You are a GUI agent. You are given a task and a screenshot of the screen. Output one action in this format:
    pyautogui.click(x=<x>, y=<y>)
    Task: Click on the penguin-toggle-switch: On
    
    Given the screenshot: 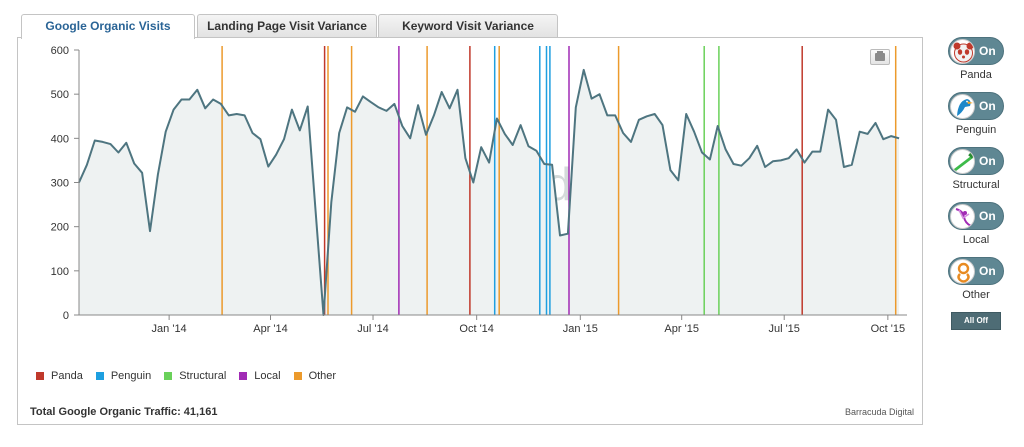 What is the action you would take?
    pyautogui.click(x=976, y=106)
    